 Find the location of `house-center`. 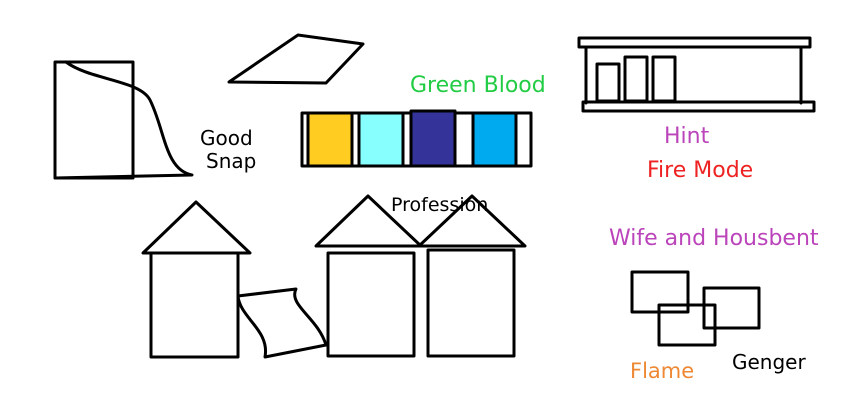

house-center is located at coordinates (368, 276).